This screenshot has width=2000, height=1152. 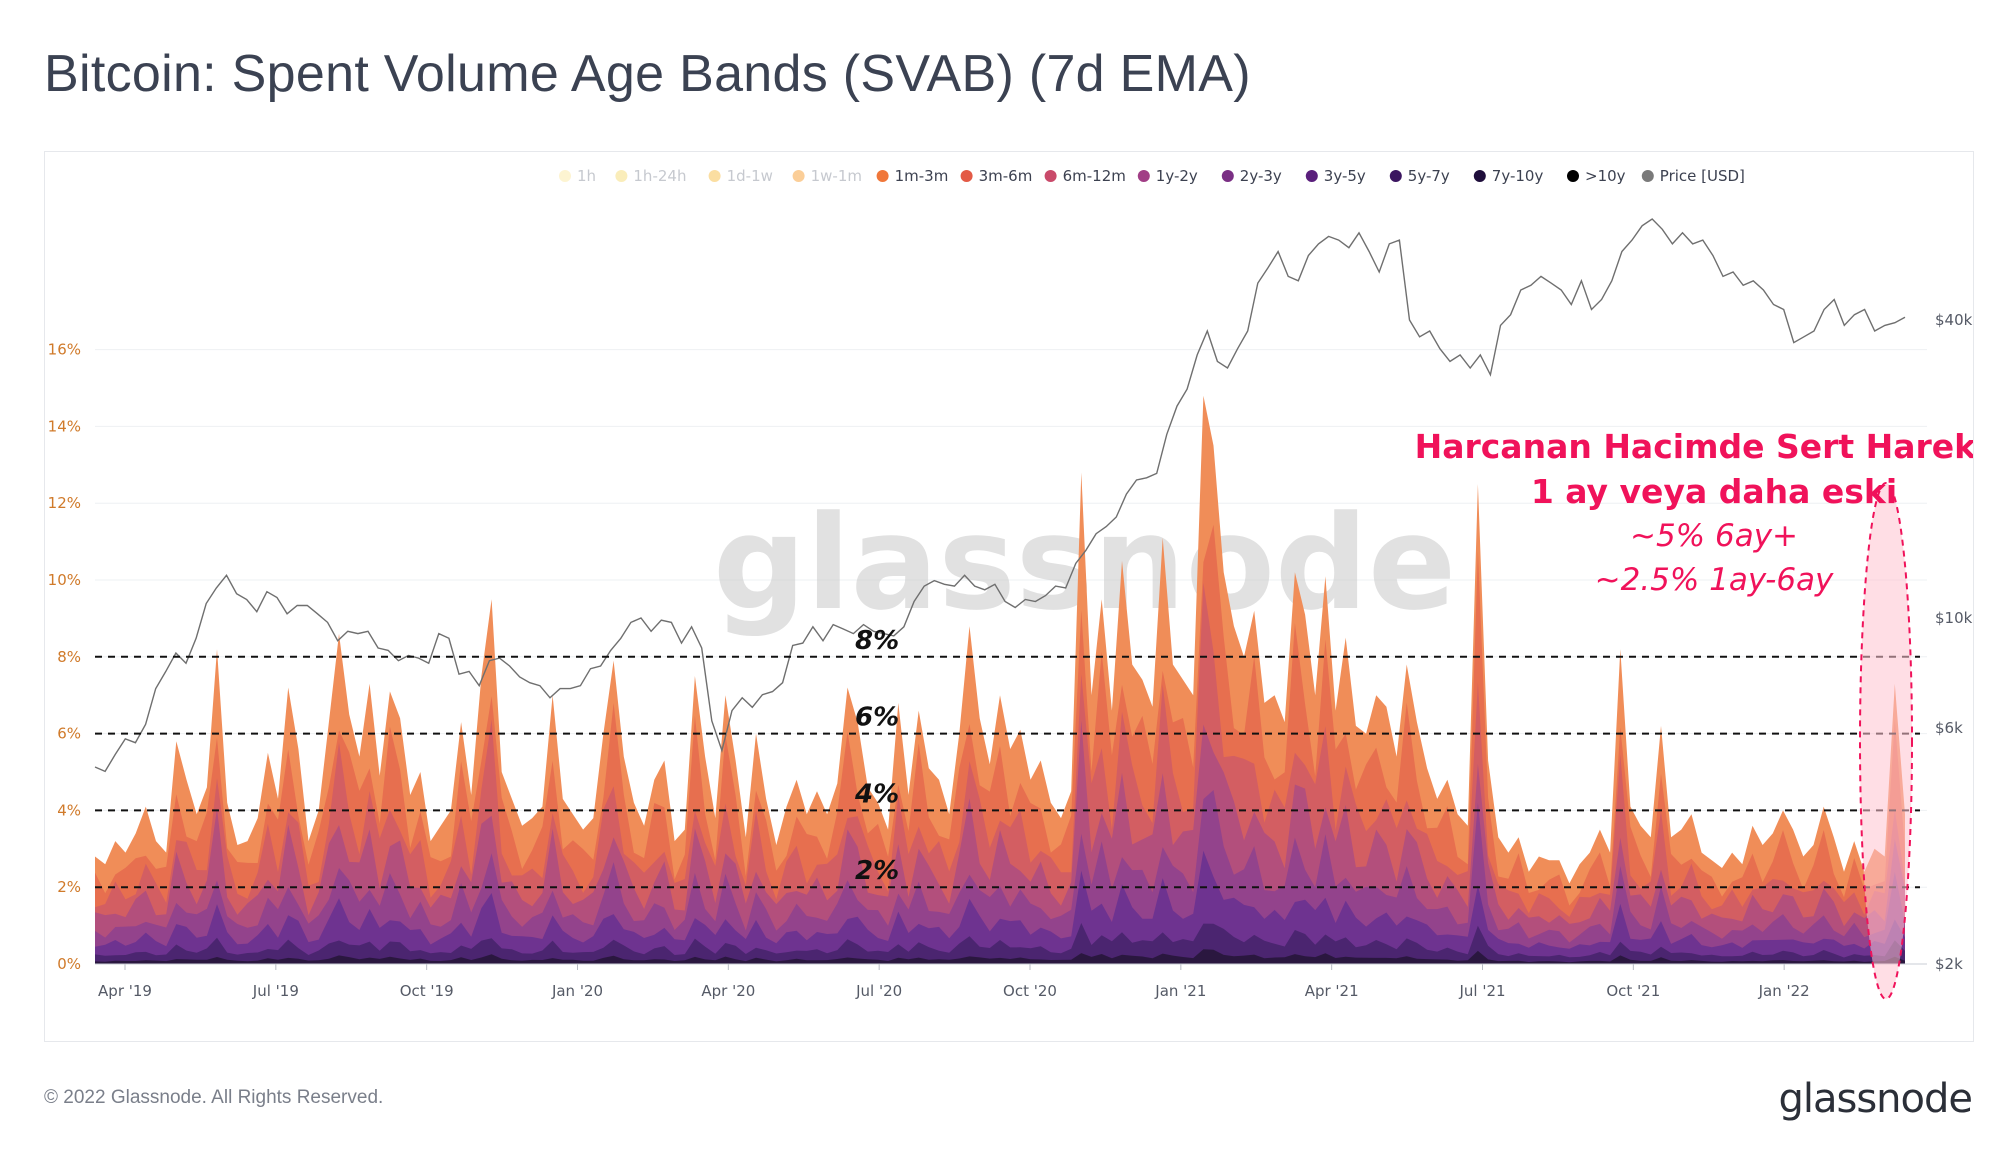 I want to click on glassnode-logo: glassnode, so click(x=1875, y=1099).